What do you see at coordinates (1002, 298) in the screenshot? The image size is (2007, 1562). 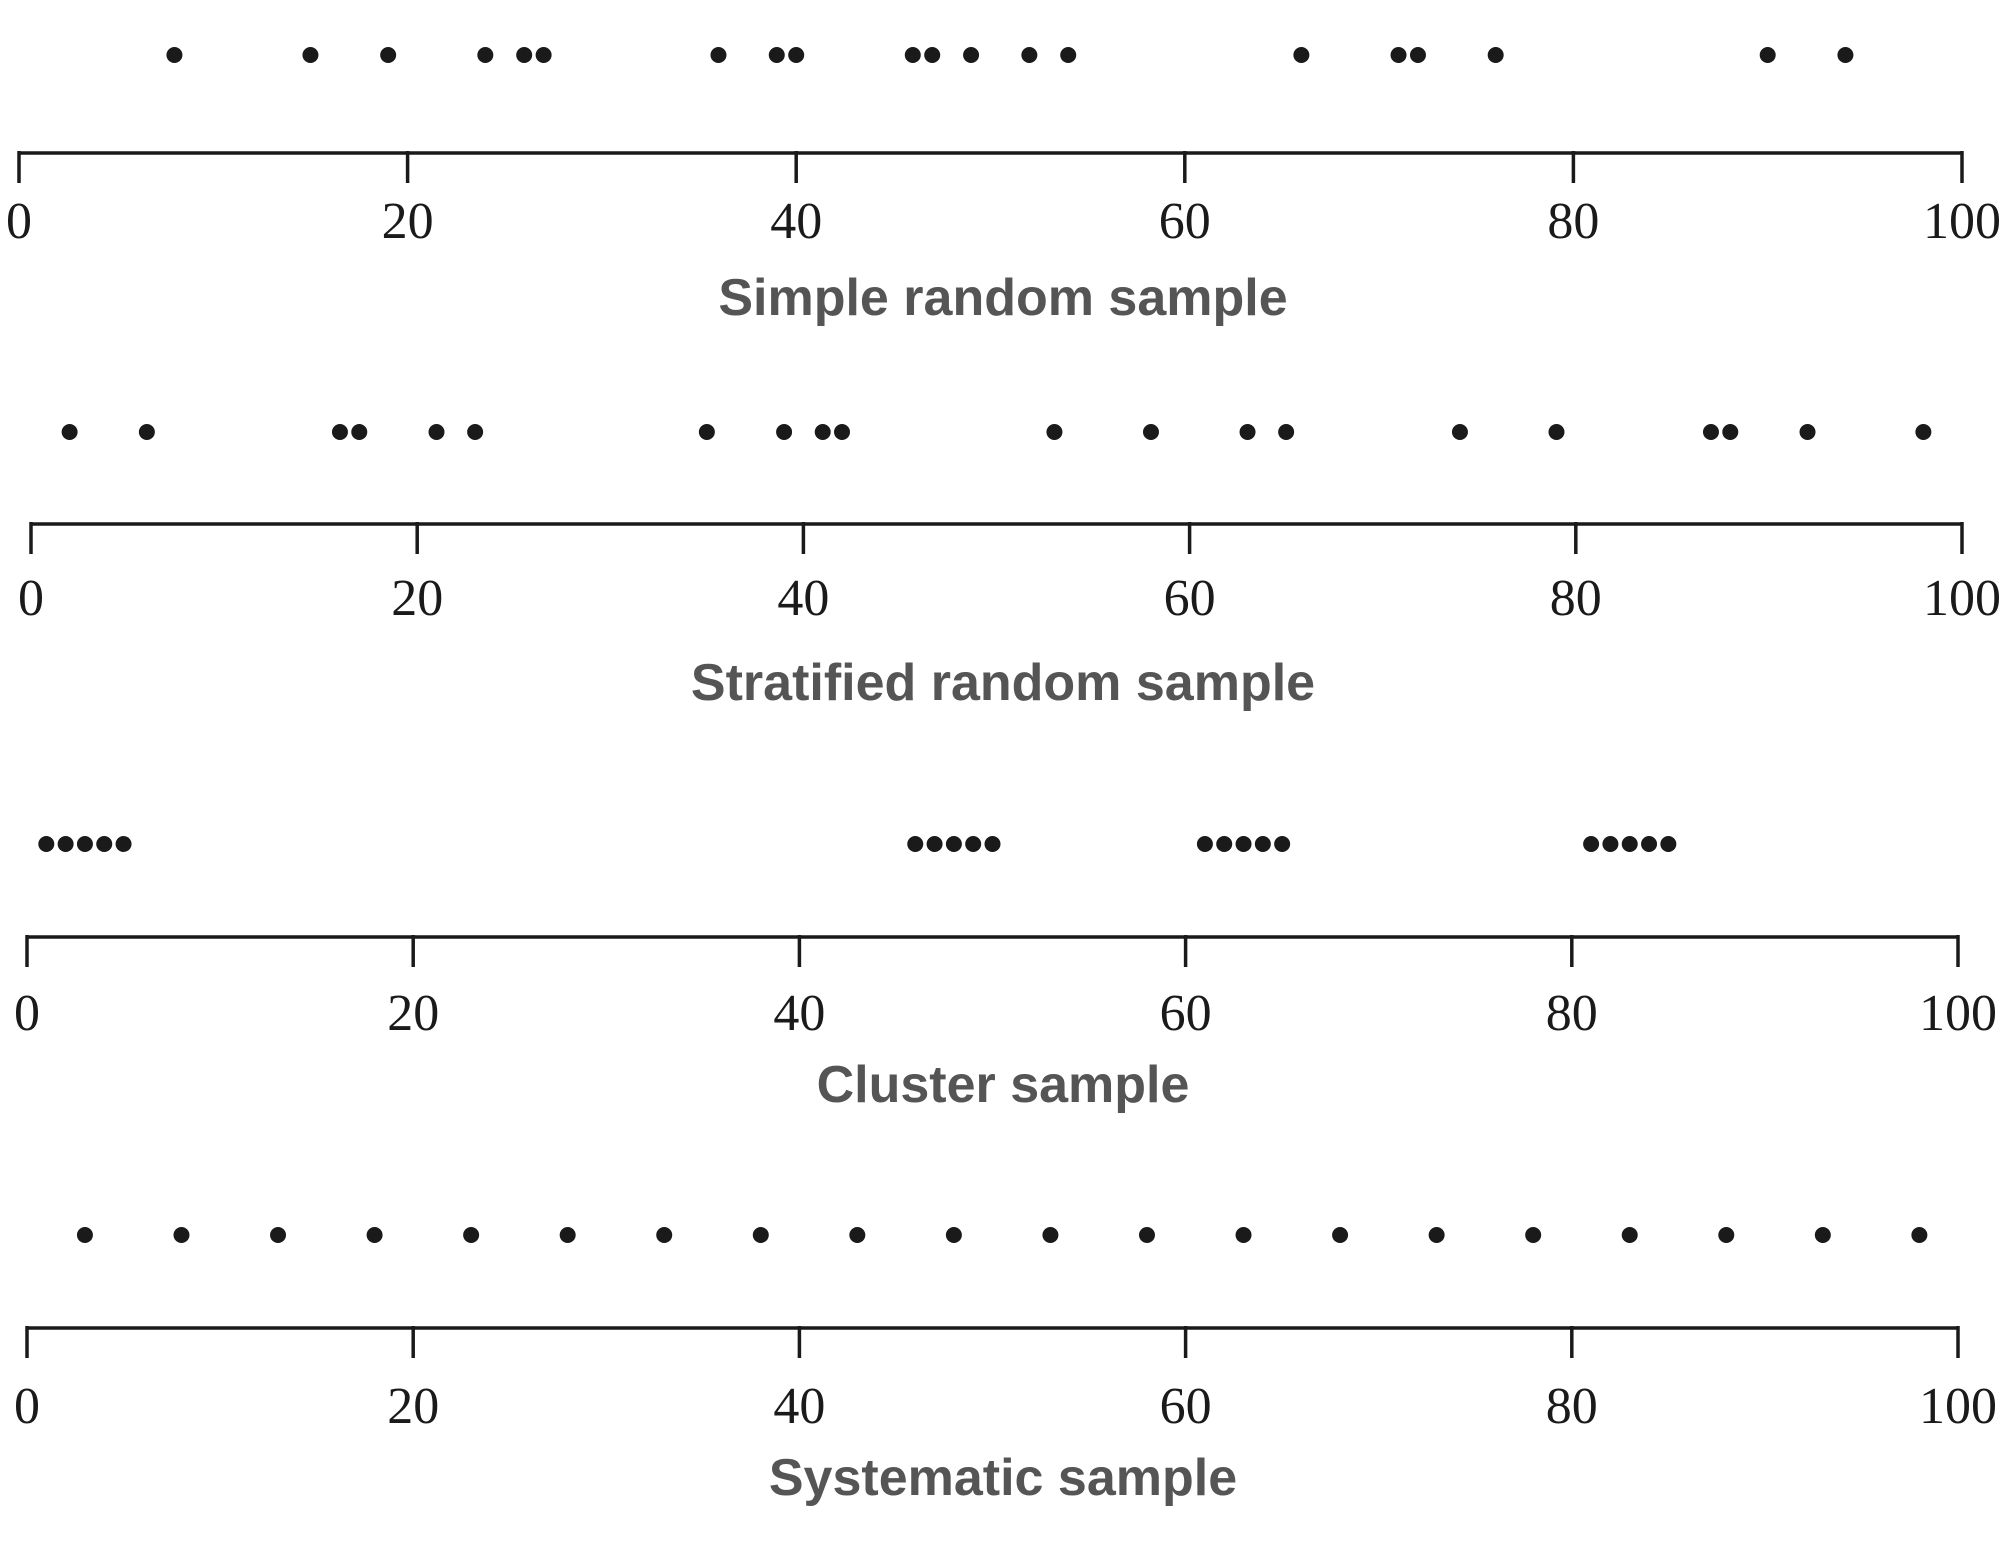 I see `chart-title: Simple random sample` at bounding box center [1002, 298].